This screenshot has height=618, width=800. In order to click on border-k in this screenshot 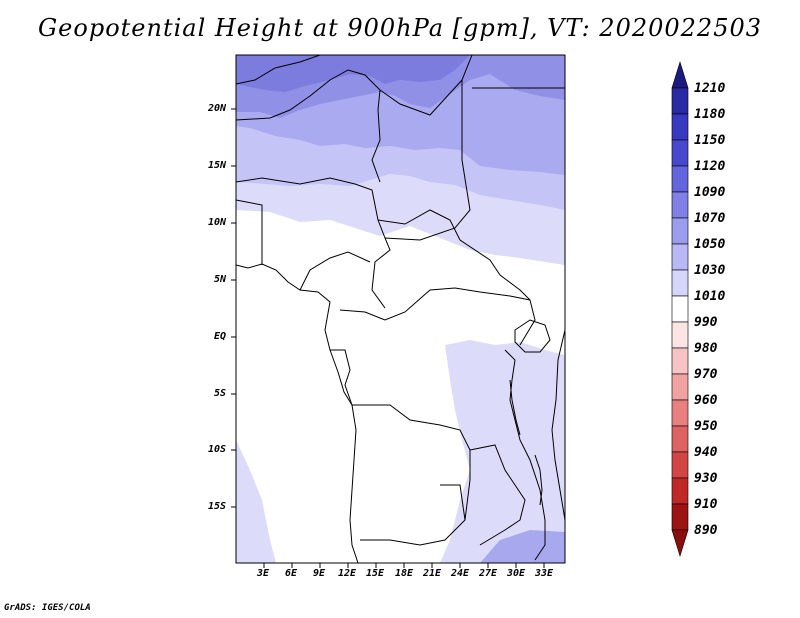, I will do `click(525, 455)`.